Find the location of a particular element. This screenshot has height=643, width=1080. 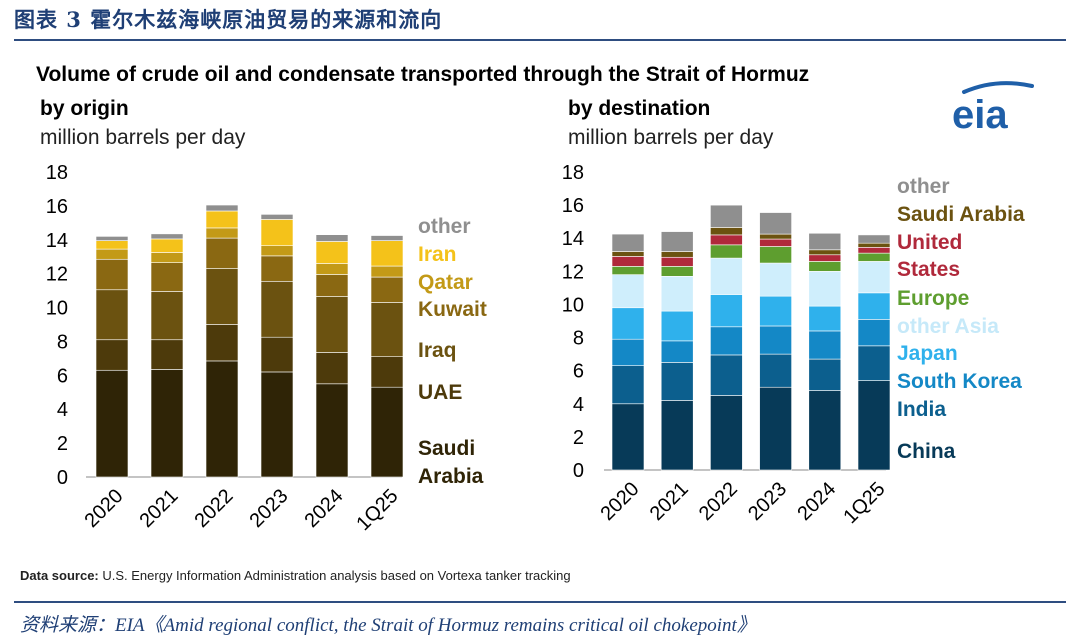

legend-item: Arabia is located at coordinates (451, 476).